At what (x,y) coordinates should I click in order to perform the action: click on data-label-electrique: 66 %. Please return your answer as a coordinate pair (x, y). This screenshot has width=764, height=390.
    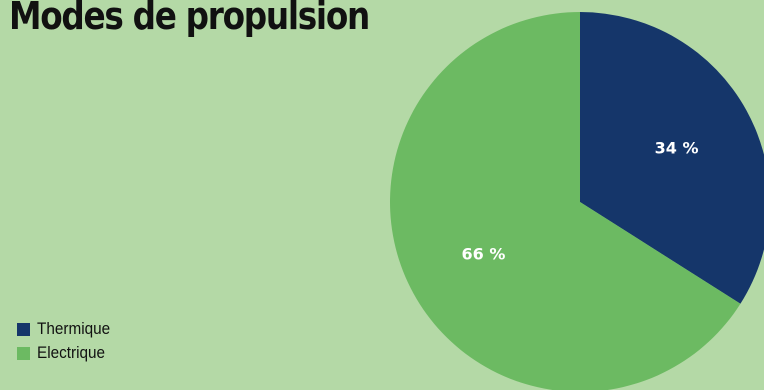
    Looking at the image, I should click on (483, 254).